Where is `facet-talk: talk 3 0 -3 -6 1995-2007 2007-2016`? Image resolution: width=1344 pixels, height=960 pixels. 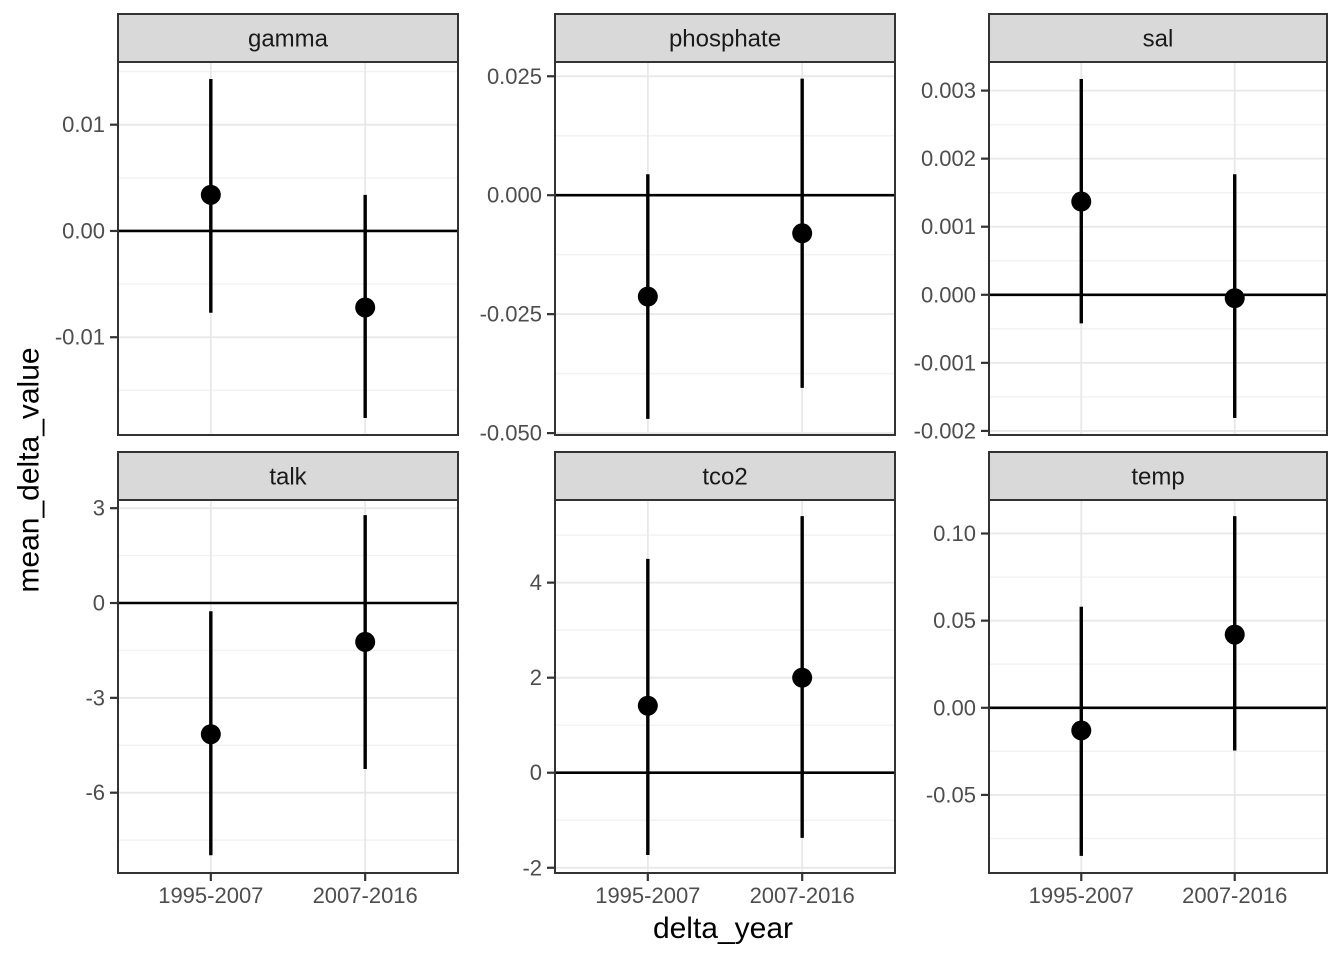 facet-talk: talk 3 0 -3 -6 1995-2007 2007-2016 is located at coordinates (272, 679).